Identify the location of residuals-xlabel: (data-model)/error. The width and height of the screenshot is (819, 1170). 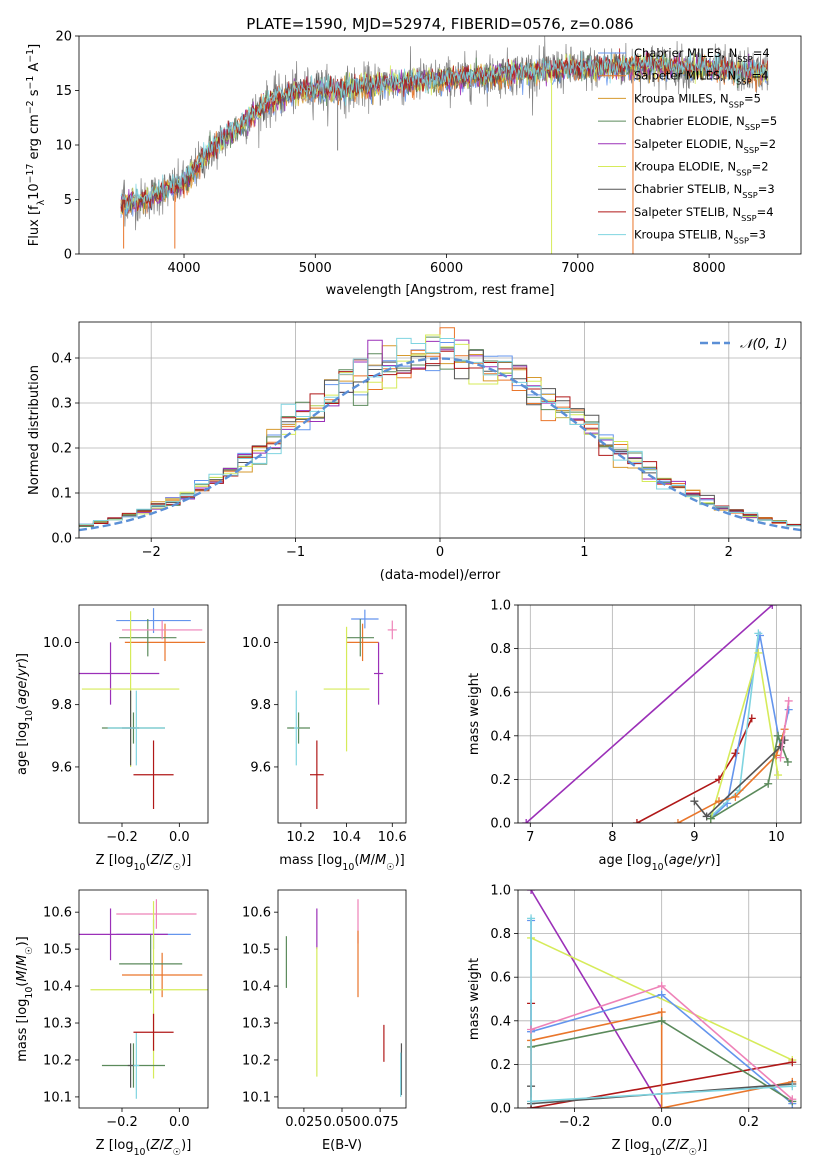
(440, 575).